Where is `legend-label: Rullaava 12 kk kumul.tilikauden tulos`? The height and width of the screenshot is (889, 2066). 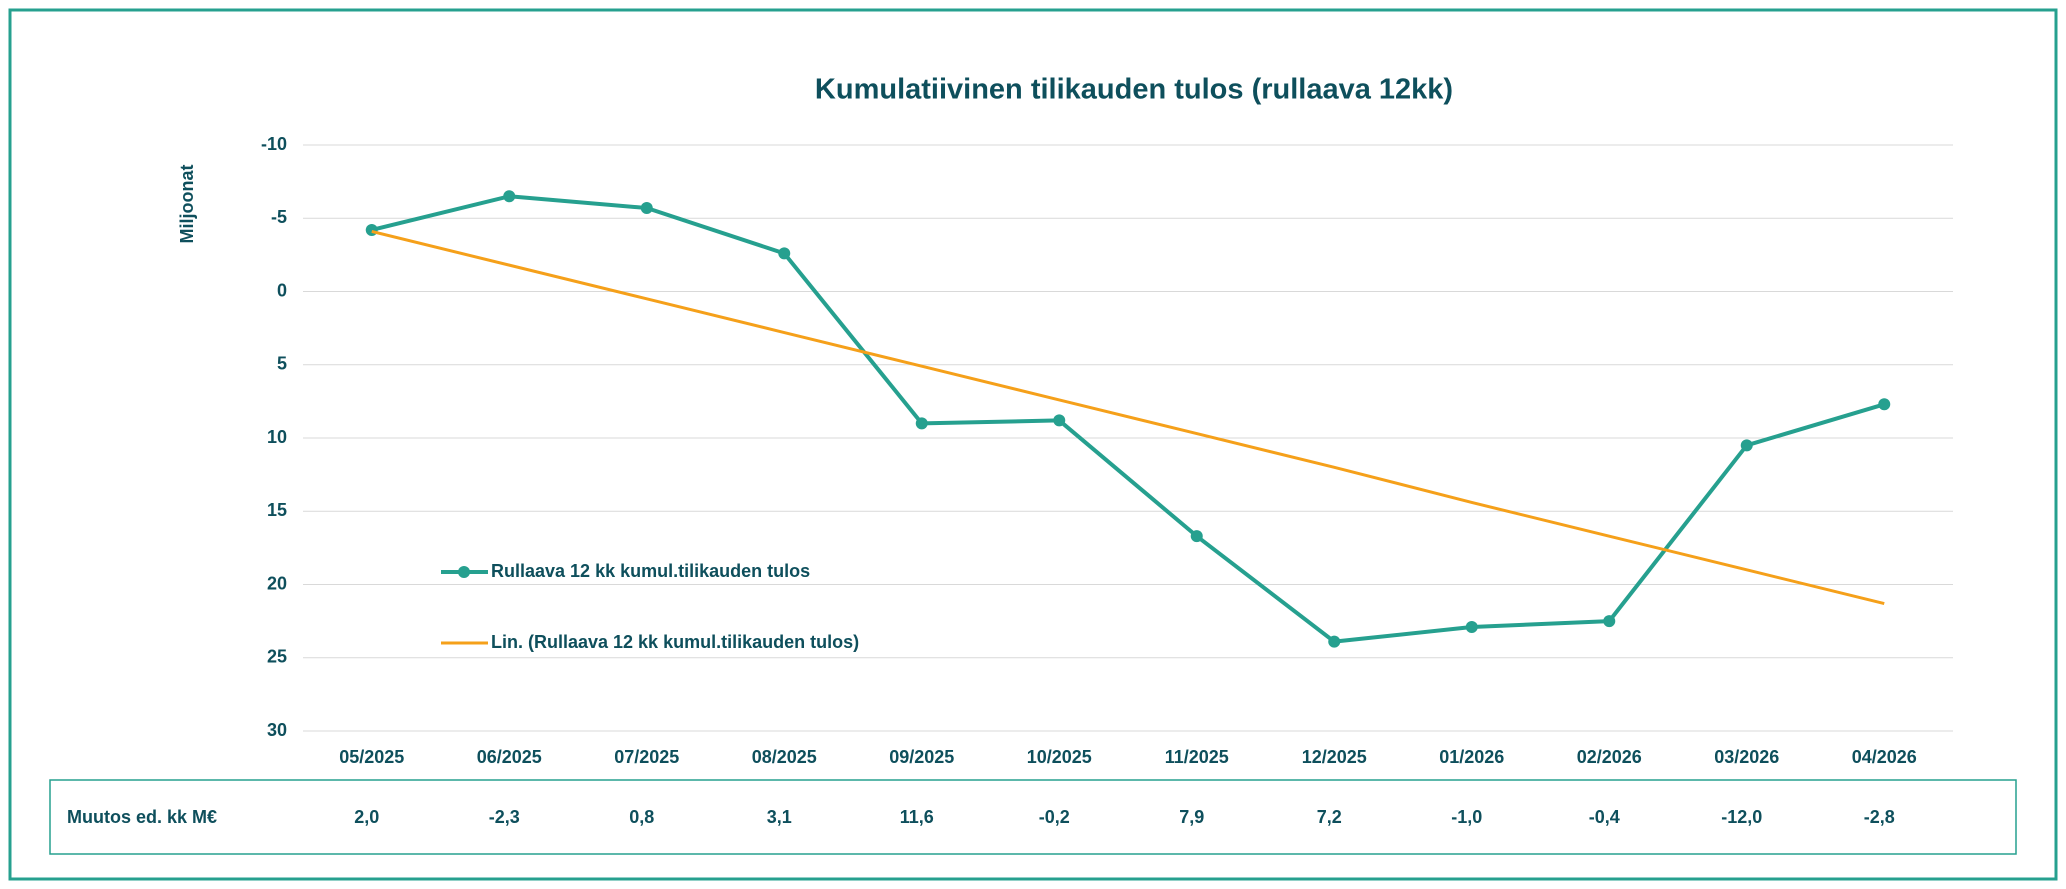
legend-label: Rullaava 12 kk kumul.tilikauden tulos is located at coordinates (650, 571).